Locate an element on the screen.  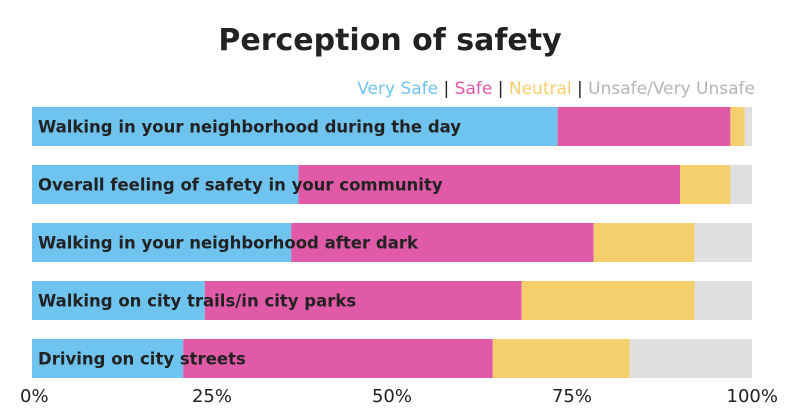
legend-entry-unsafe-very-unsafe: Unsafe/Very Unsafe is located at coordinates (671, 89).